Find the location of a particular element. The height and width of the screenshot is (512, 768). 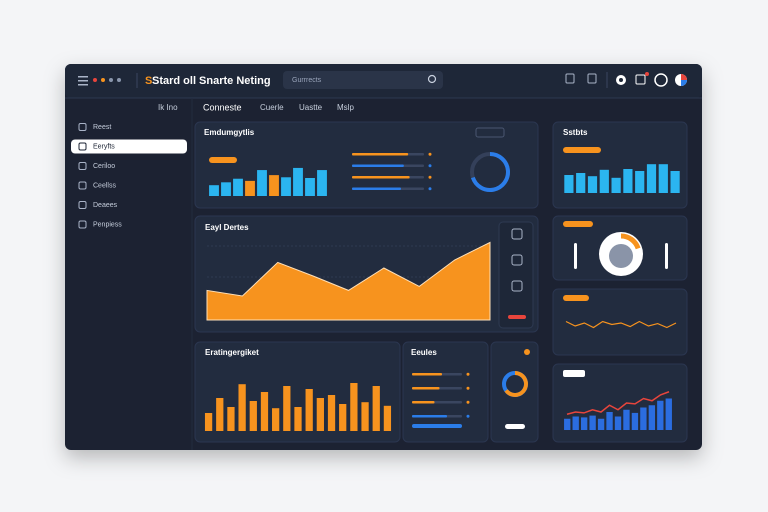

sidebar-item: Penpiess is located at coordinates (107, 224).